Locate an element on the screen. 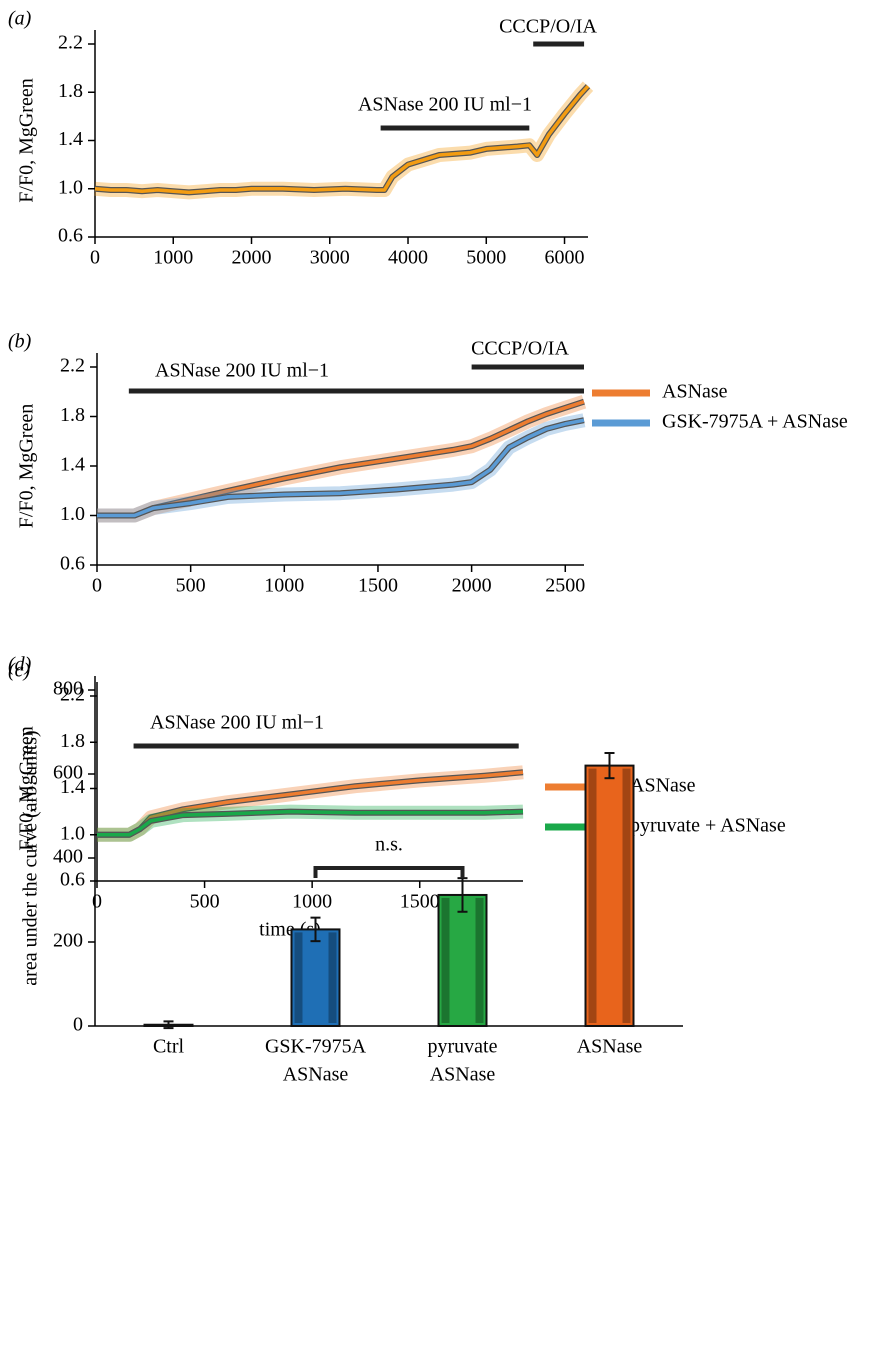 This screenshot has height=1361, width=889. x-tick-label: 5000 is located at coordinates (486, 258).